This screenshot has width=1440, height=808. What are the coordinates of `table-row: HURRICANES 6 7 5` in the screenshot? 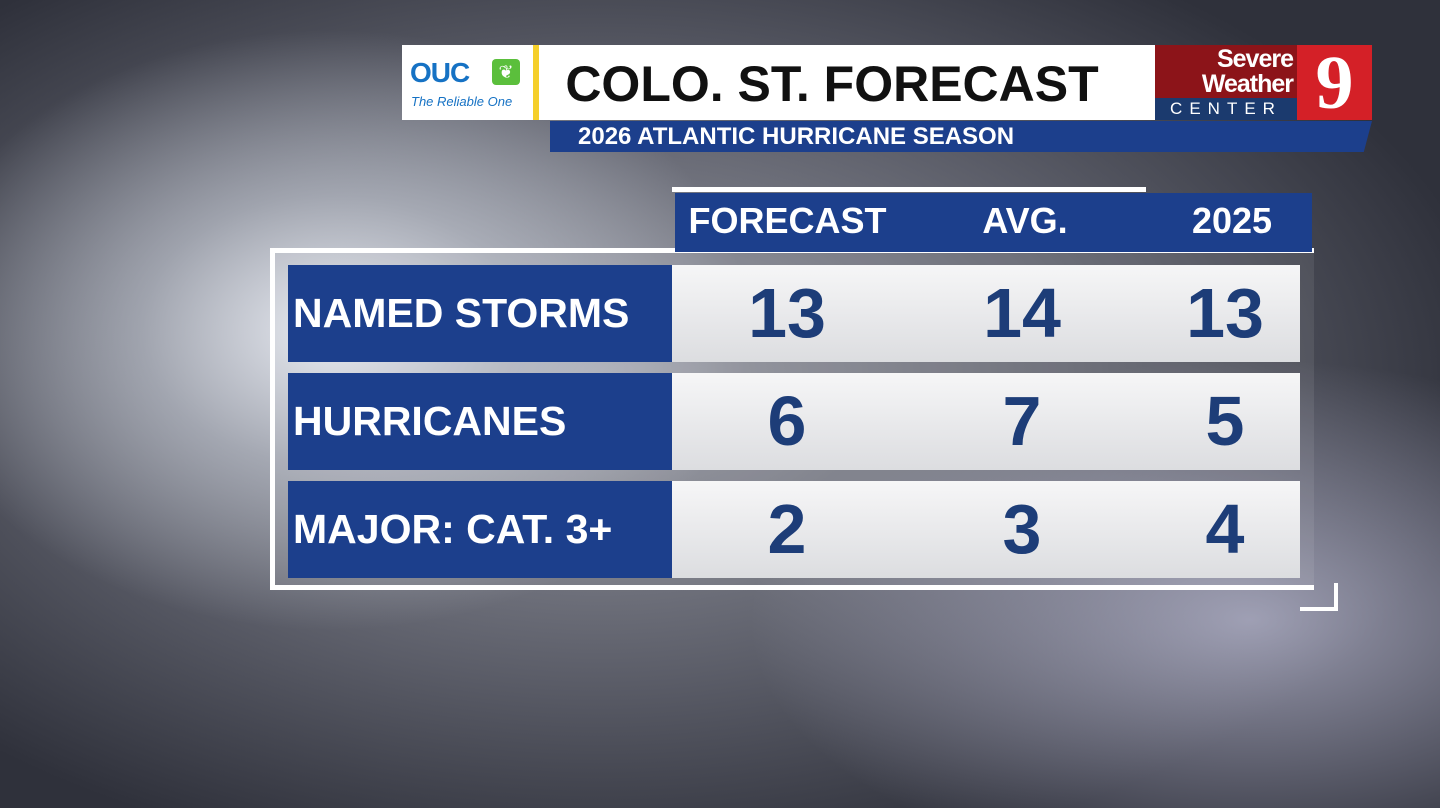 It's located at (794, 421).